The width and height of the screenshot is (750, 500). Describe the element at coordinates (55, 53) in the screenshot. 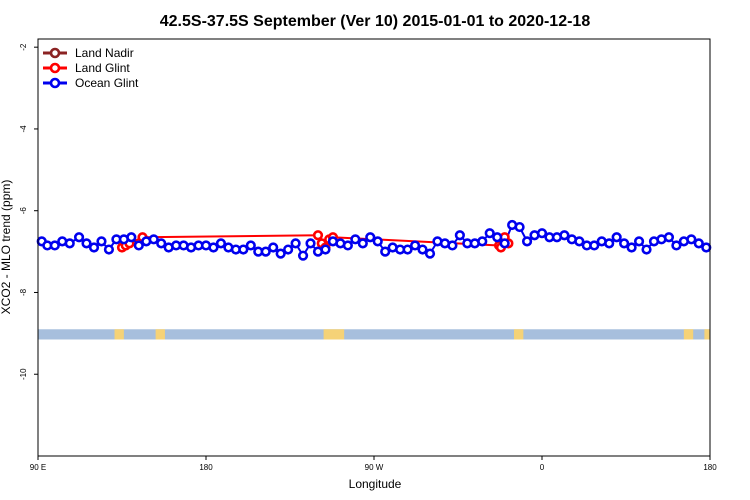

I see `legend-marker-land_nadir` at that location.